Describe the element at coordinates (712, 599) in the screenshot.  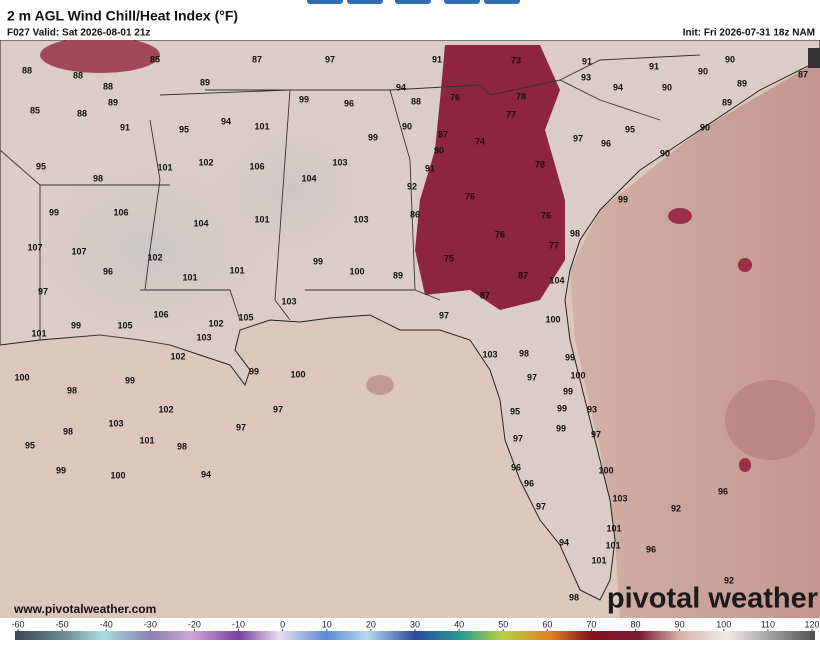
I see `logo: pivotal weather` at that location.